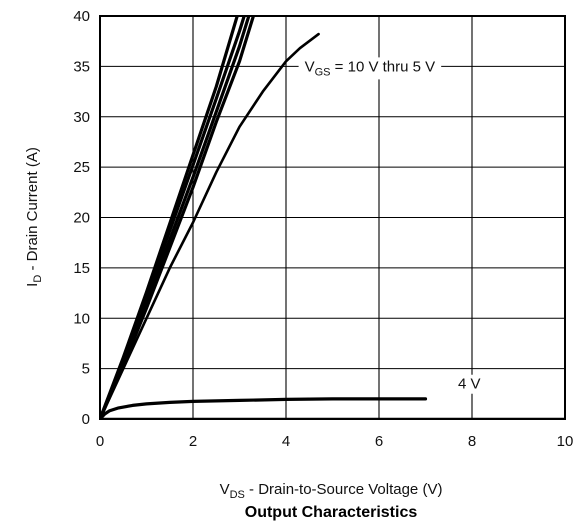  I want to click on series-line-vgs-4v, so click(264, 408).